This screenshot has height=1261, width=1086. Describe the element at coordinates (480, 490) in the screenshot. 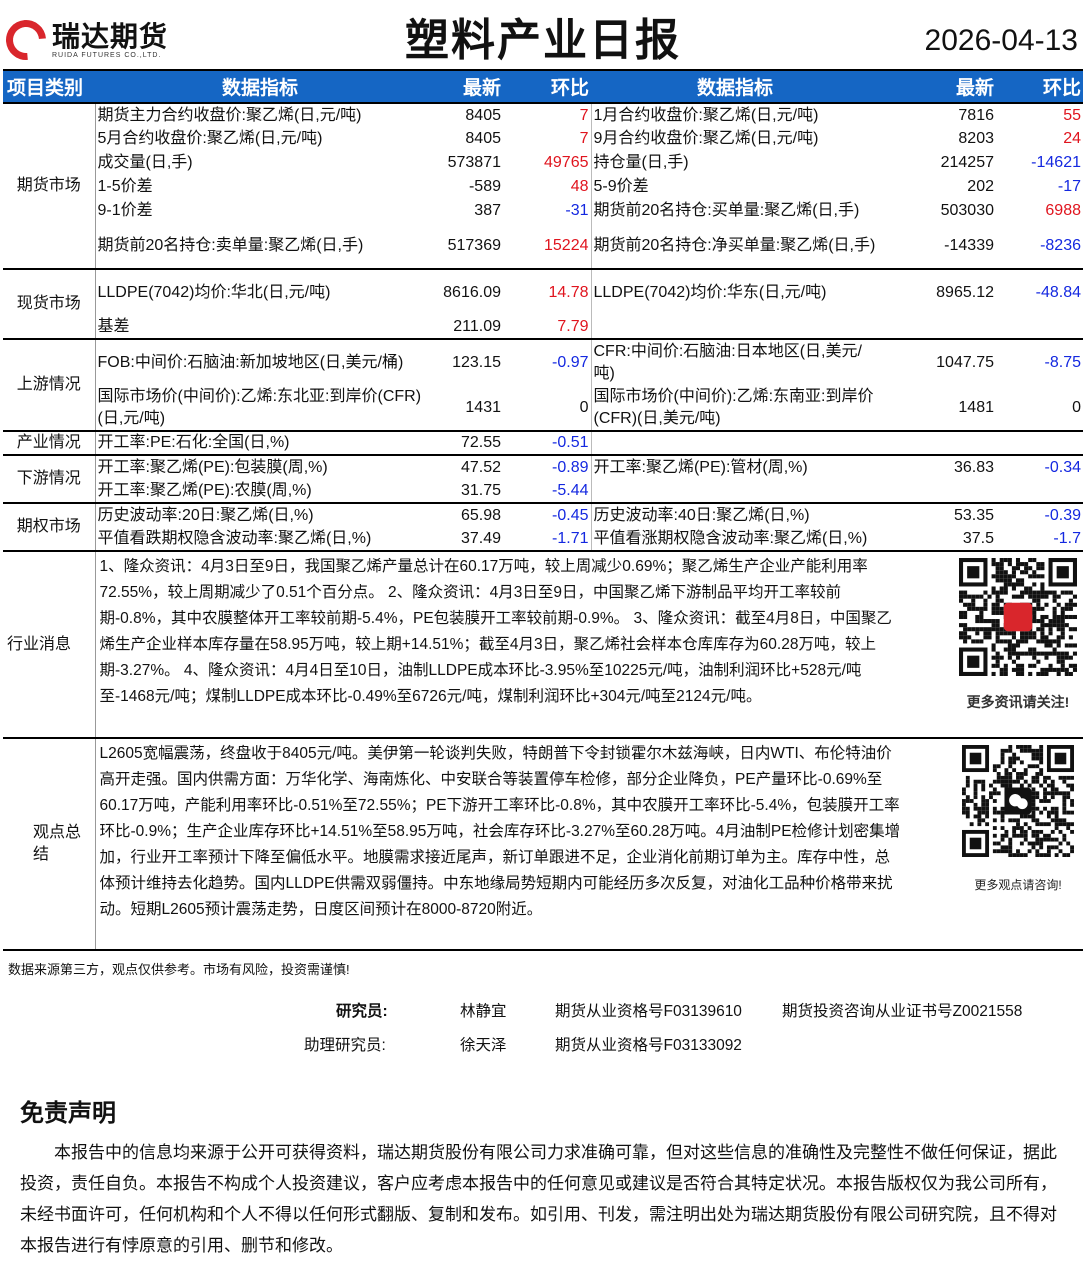

I see `latest-value: 31.75` at that location.